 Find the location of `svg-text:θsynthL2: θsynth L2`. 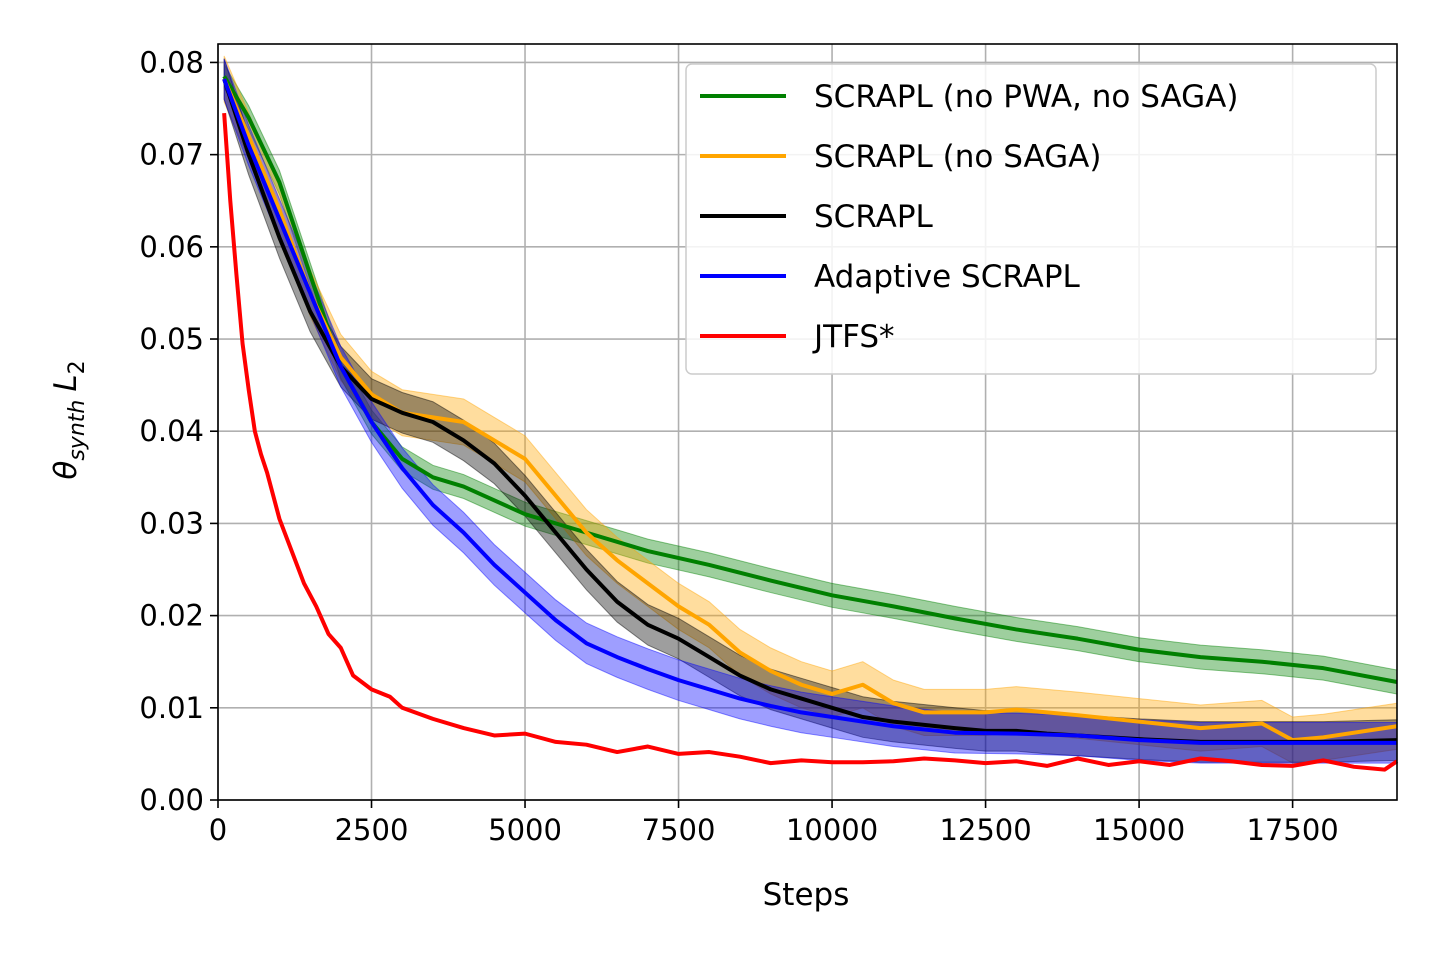

svg-text:θsynthL2: θsynth L2 is located at coordinates (69, 419).